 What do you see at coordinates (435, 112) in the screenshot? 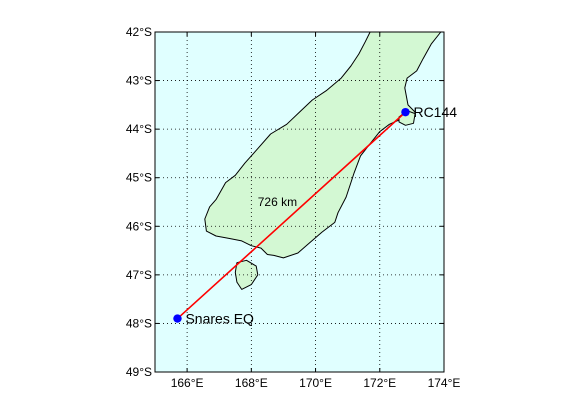
I see `station-label: RC144` at bounding box center [435, 112].